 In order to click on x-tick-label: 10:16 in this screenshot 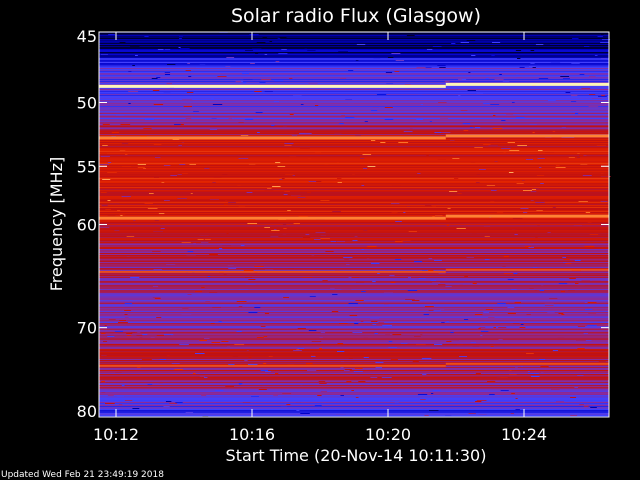, I will do `click(252, 434)`.